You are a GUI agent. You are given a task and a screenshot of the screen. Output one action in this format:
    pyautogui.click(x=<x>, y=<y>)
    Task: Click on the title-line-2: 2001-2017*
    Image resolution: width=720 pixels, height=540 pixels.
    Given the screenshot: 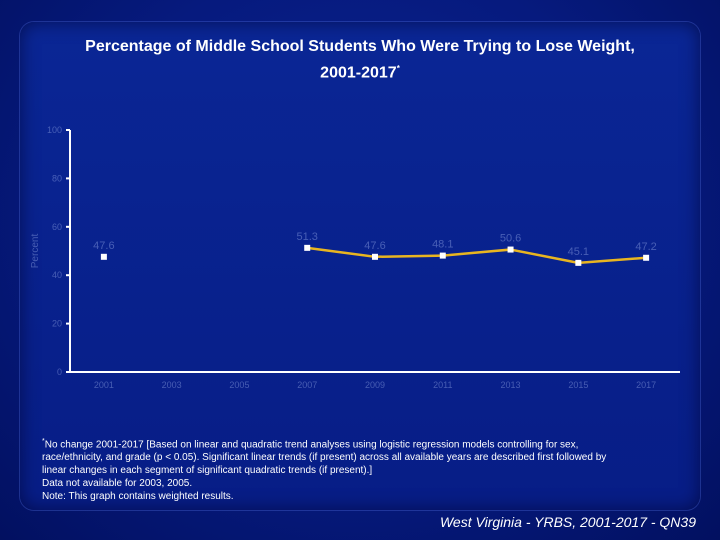 What is the action you would take?
    pyautogui.click(x=360, y=71)
    